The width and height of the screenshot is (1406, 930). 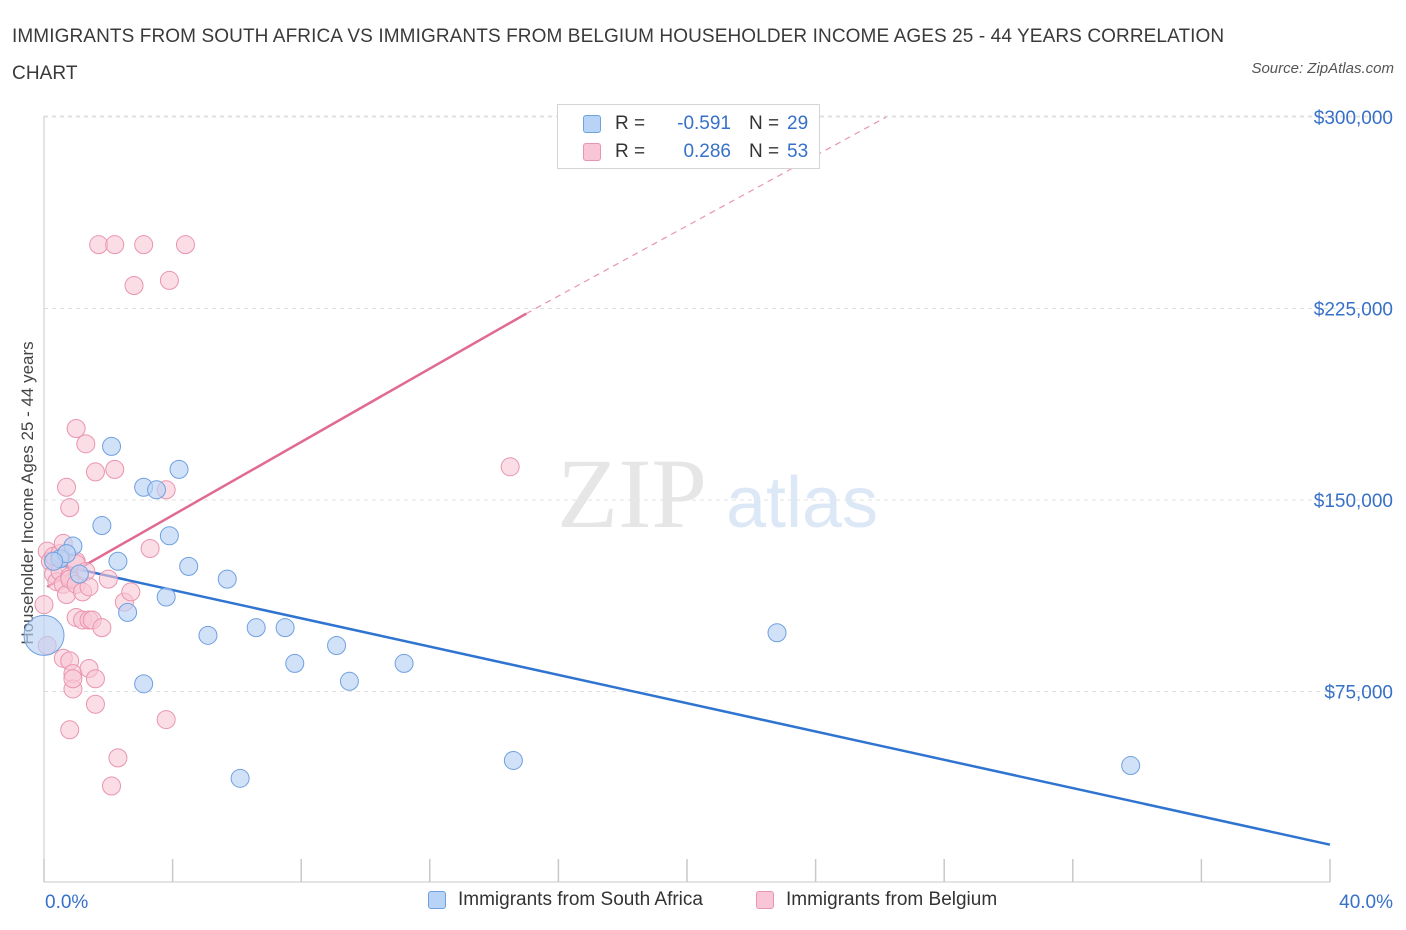 I want to click on legend-n-value: 29, so click(x=798, y=123).